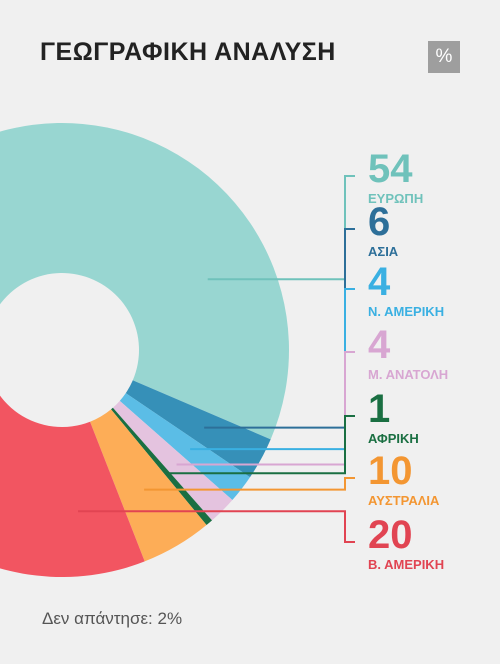 The width and height of the screenshot is (500, 664). What do you see at coordinates (383, 251) in the screenshot?
I see `slice-name-label: ΑΣΙΑ` at bounding box center [383, 251].